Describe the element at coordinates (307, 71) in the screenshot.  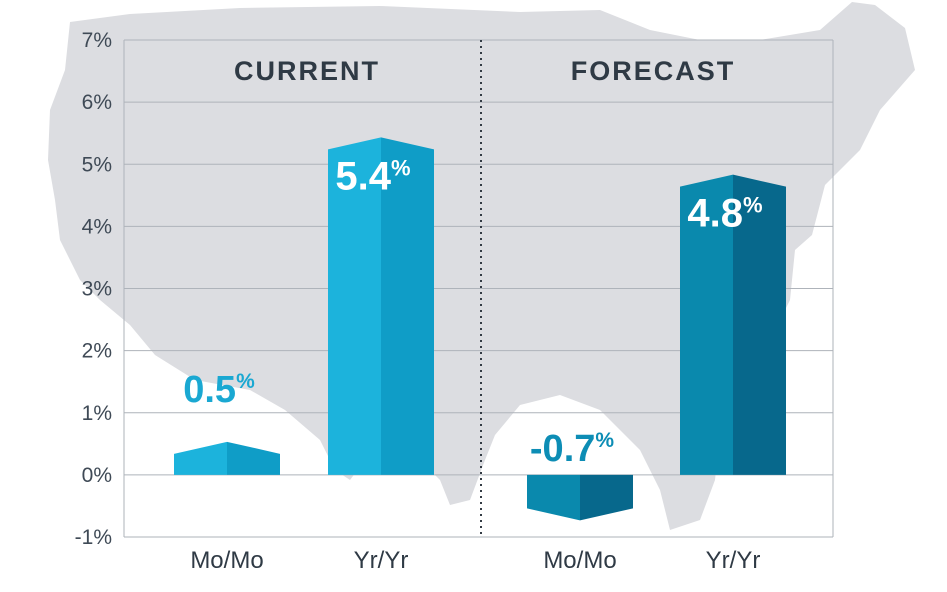
I see `section-title-current: CURRENT` at that location.